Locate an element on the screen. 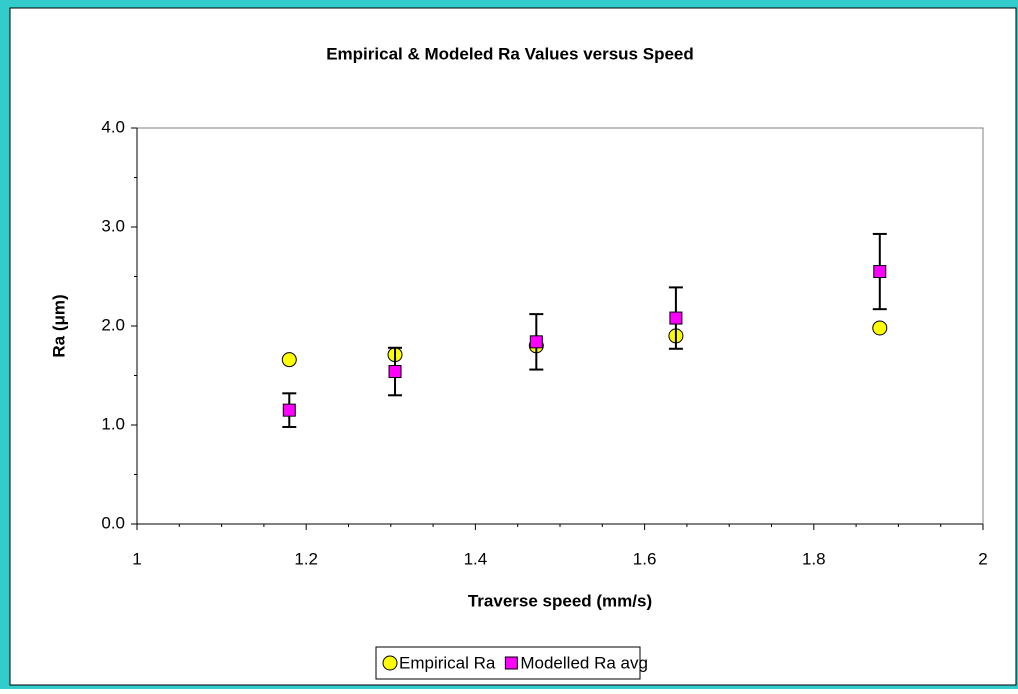 This screenshot has height=694, width=1018. x-tick-label: 1 is located at coordinates (136, 558).